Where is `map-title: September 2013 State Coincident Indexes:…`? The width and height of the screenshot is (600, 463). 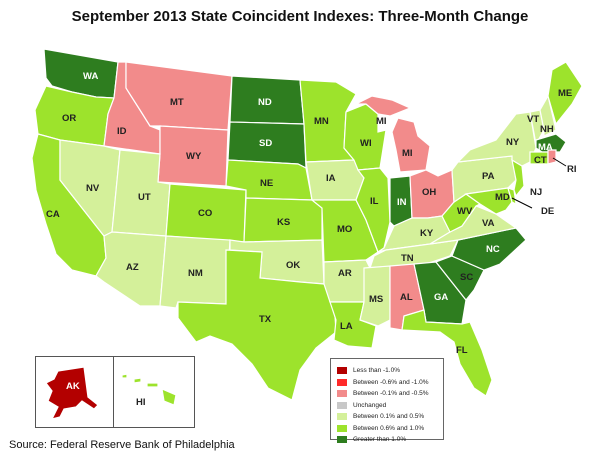 map-title: September 2013 State Coincident Indexes:… is located at coordinates (300, 16).